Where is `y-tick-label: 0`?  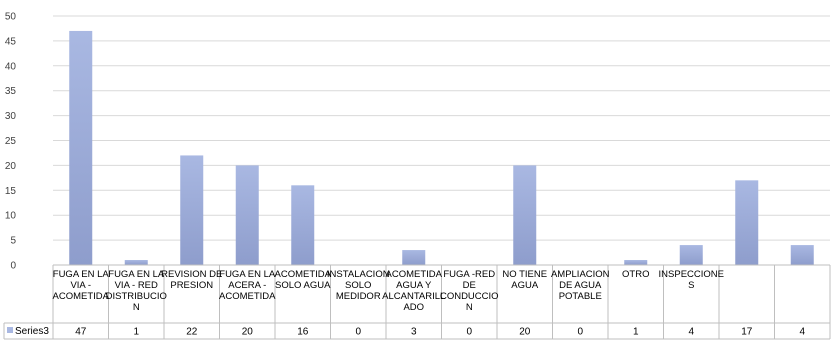 y-tick-label: 0 is located at coordinates (13, 266).